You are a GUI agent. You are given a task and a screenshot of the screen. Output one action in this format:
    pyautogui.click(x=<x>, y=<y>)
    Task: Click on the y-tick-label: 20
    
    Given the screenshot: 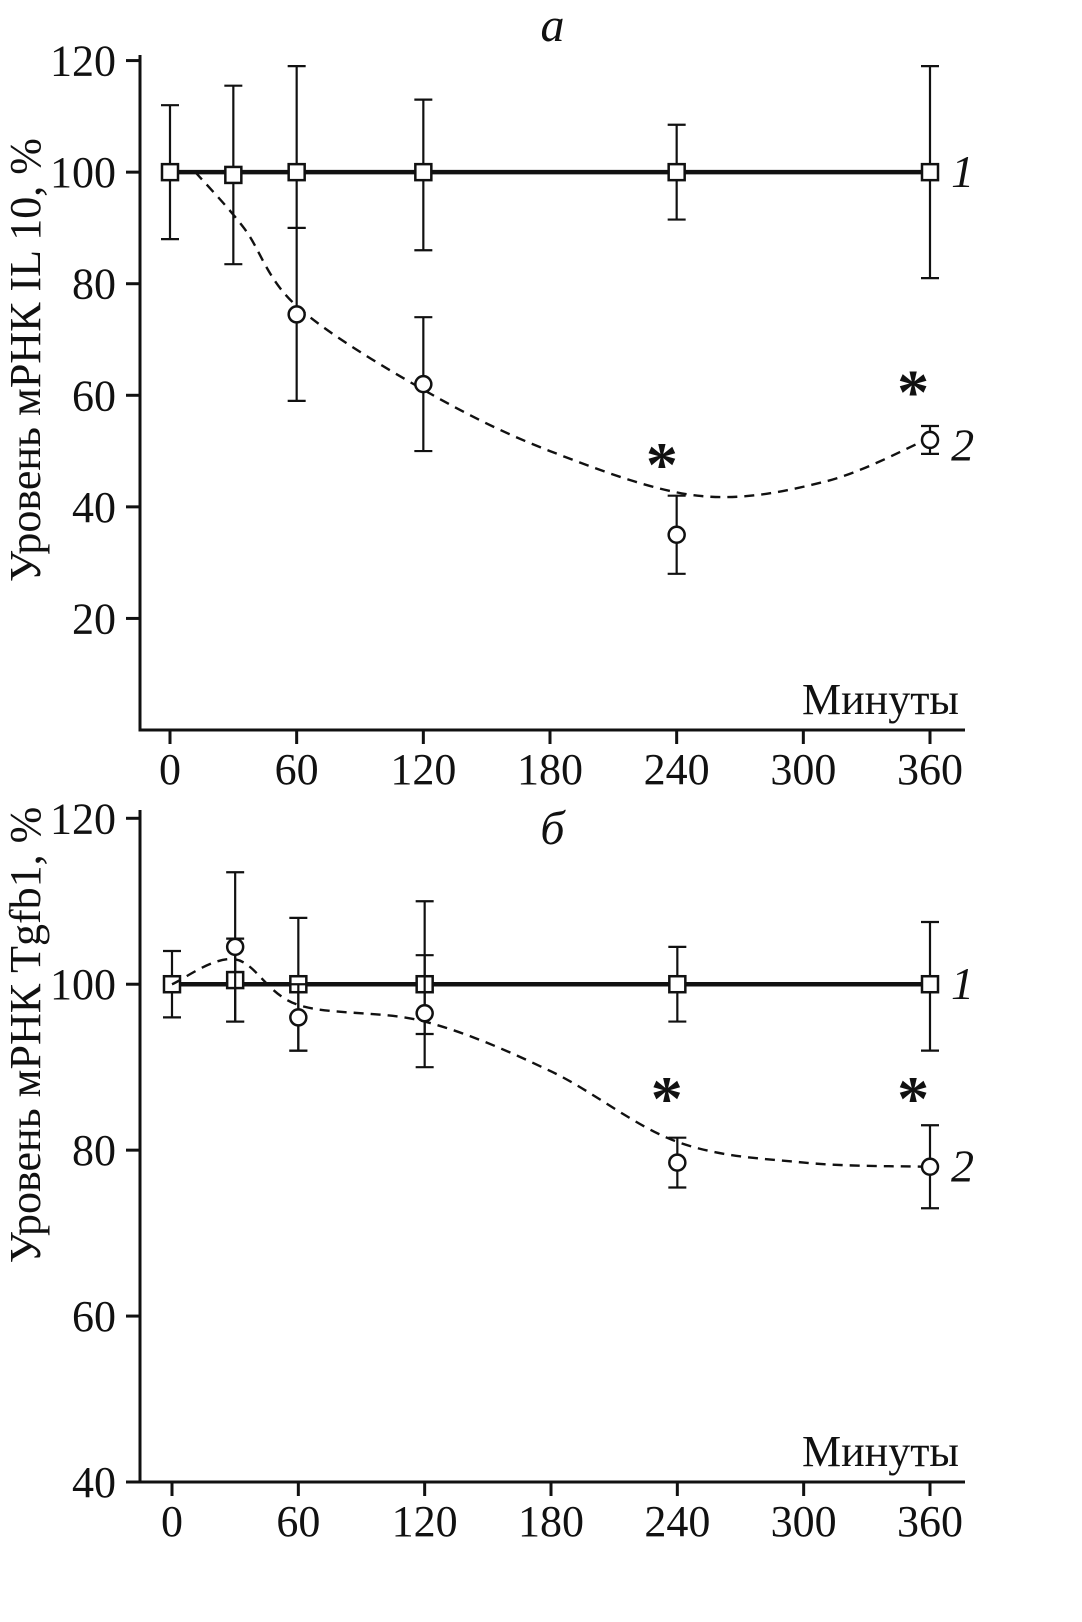 What is the action you would take?
    pyautogui.click(x=94, y=618)
    